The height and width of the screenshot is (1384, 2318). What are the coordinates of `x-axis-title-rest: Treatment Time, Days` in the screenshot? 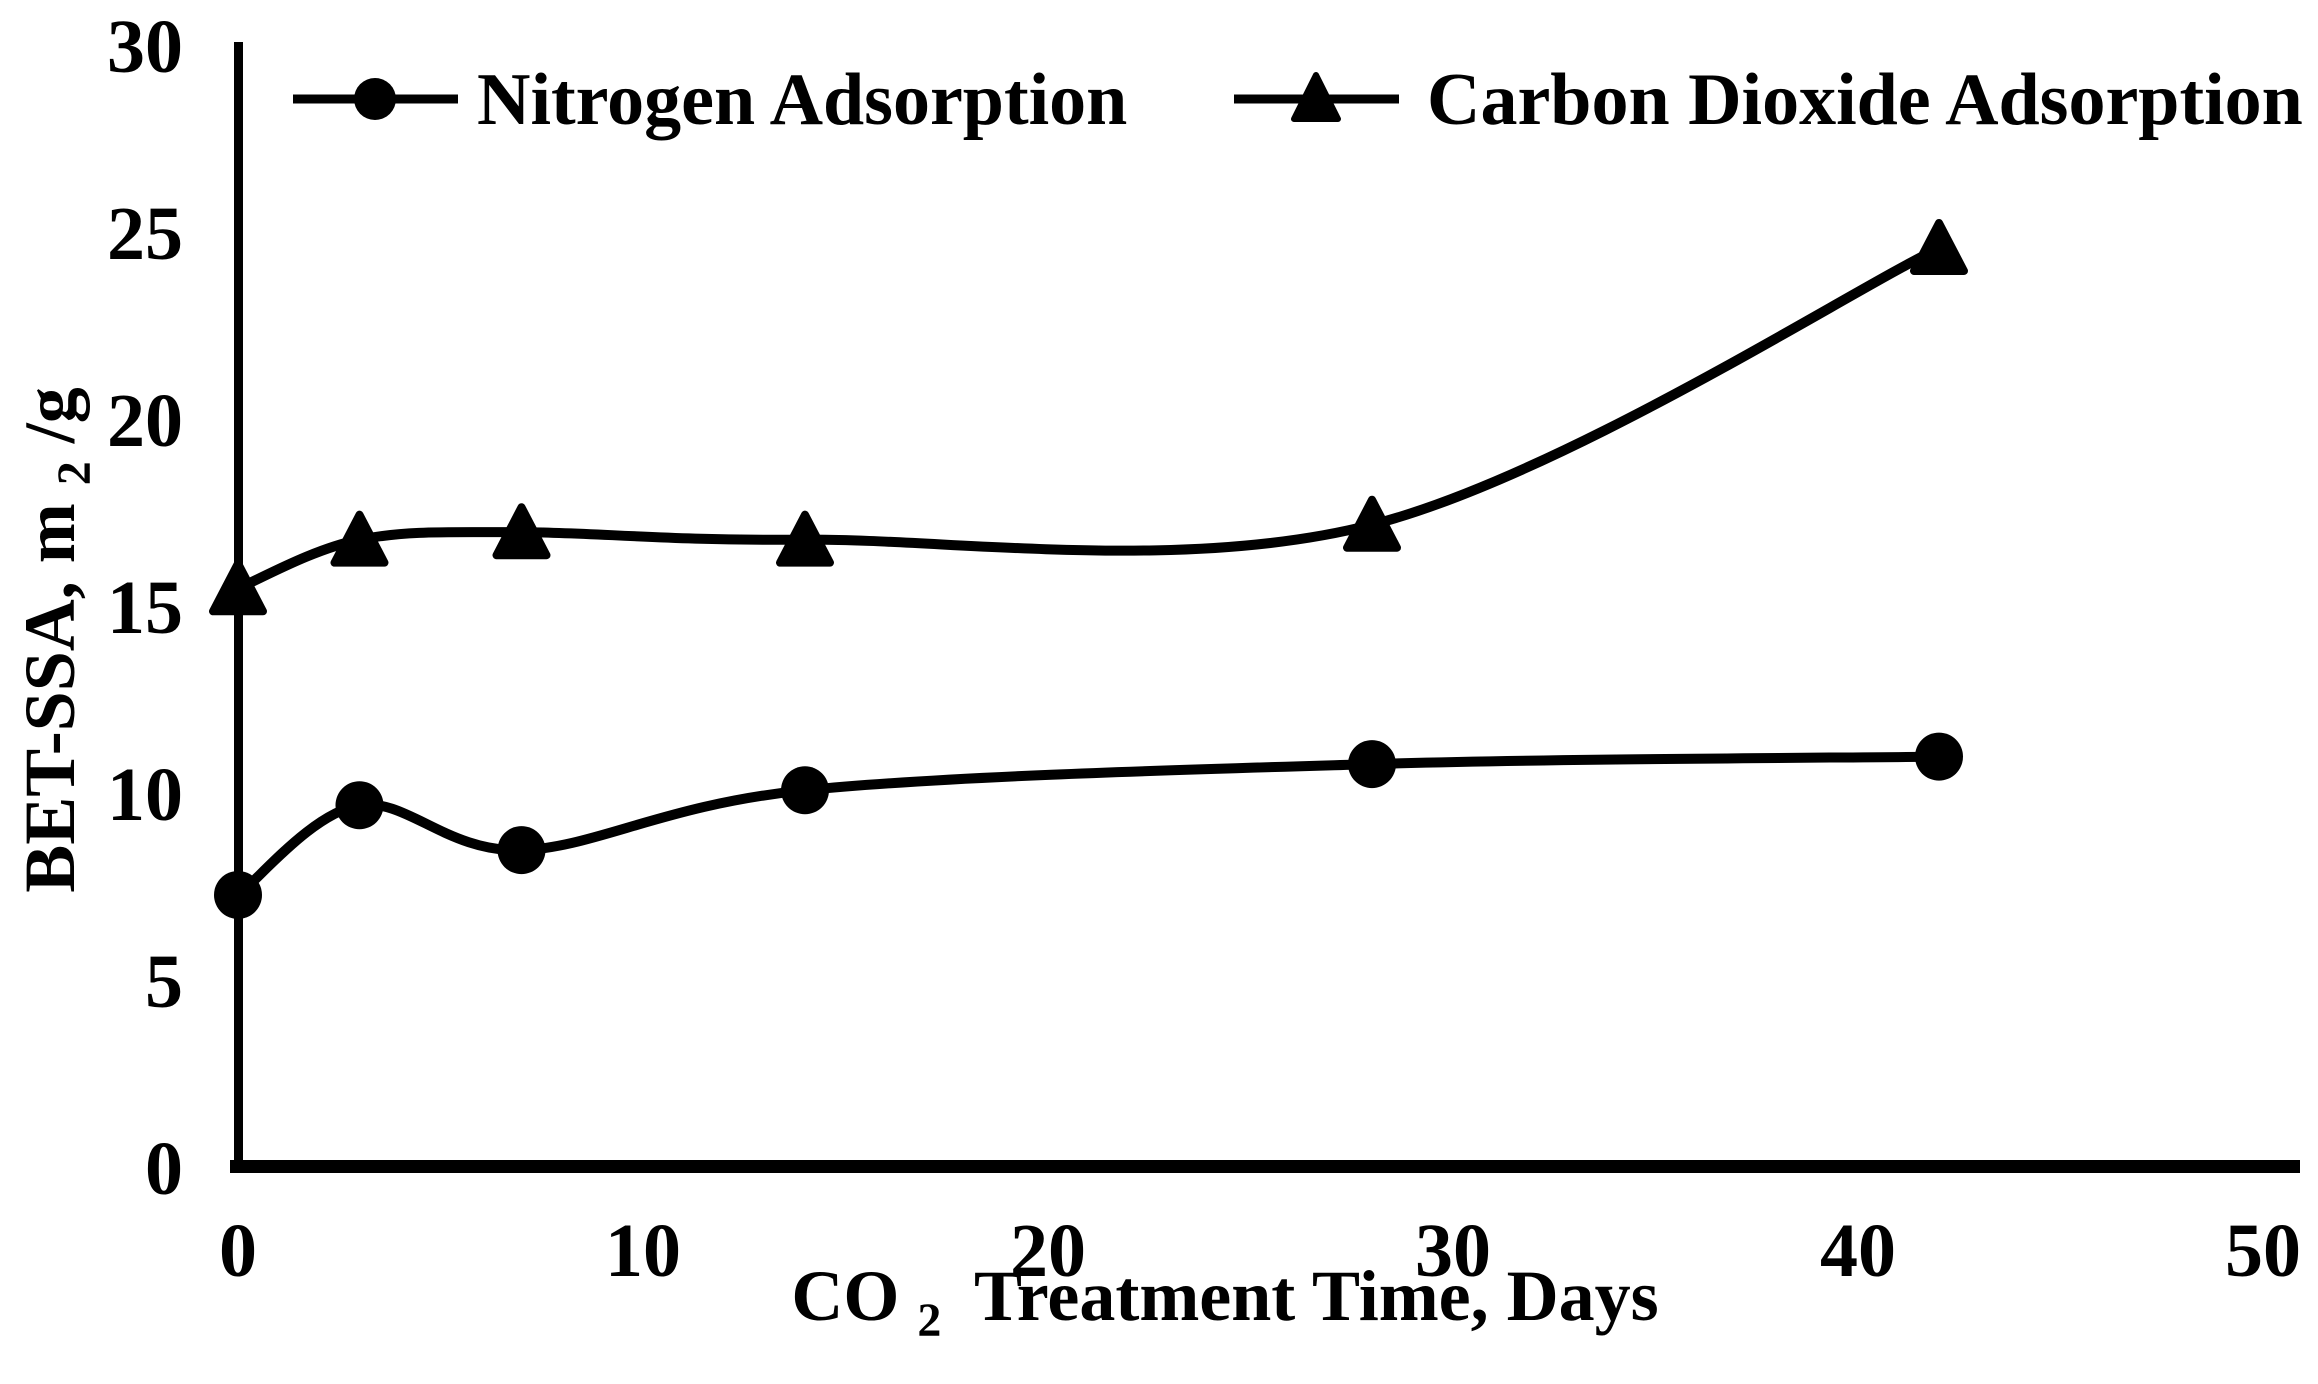 It's located at (1316, 1296).